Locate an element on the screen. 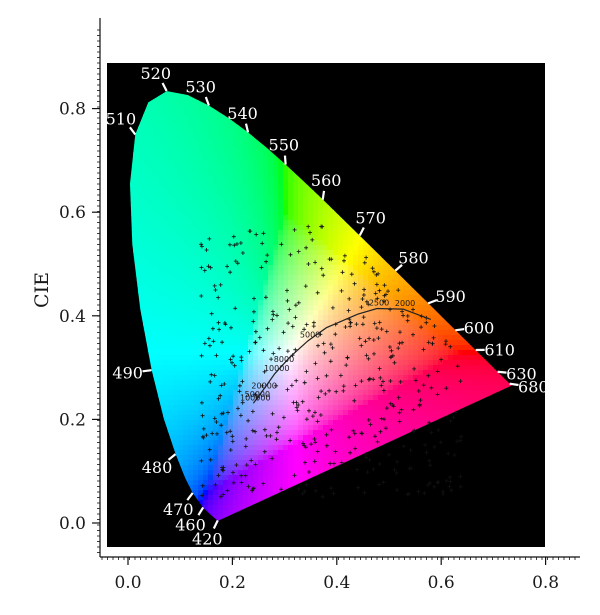  x-axis: 0.0 0.2 0.4 0.6 0.8 is located at coordinates (340, 574).